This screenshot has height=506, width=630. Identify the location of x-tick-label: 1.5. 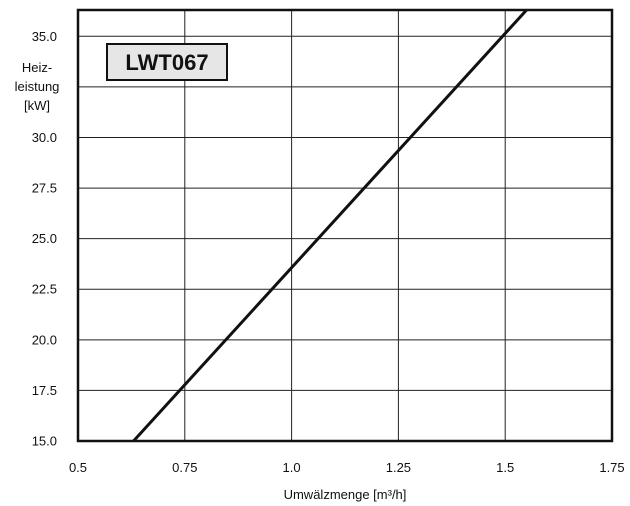
(505, 467).